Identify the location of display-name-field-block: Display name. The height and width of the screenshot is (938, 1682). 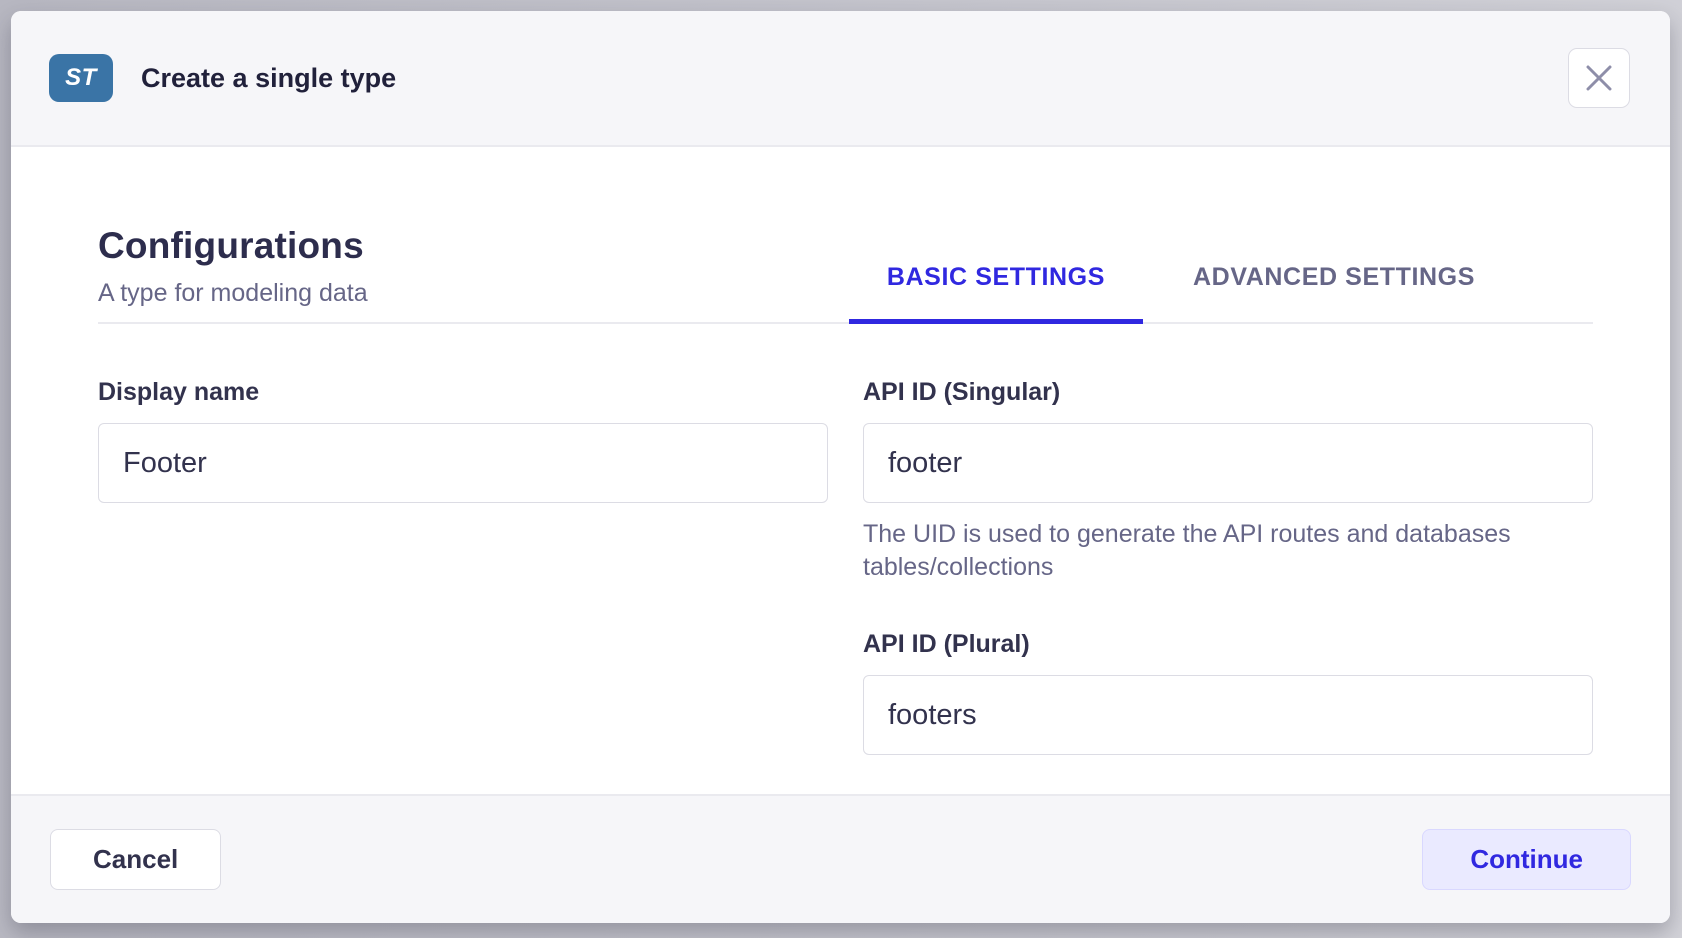
(463, 440).